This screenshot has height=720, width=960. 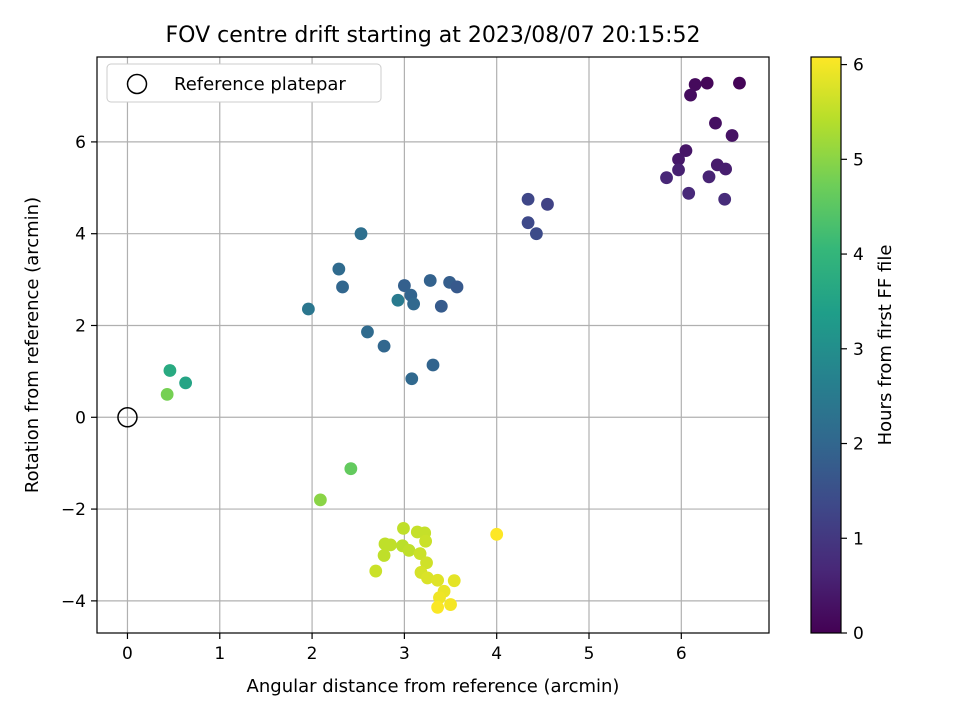 I want to click on colorbar-tick-label: 3, so click(x=858, y=350).